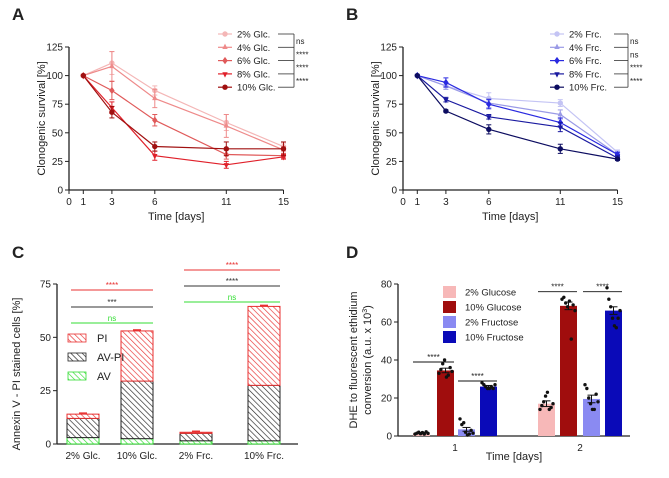 The width and height of the screenshot is (669, 478). Describe the element at coordinates (576, 61) in the screenshot. I see `legend-item: 6% Frc.` at that location.